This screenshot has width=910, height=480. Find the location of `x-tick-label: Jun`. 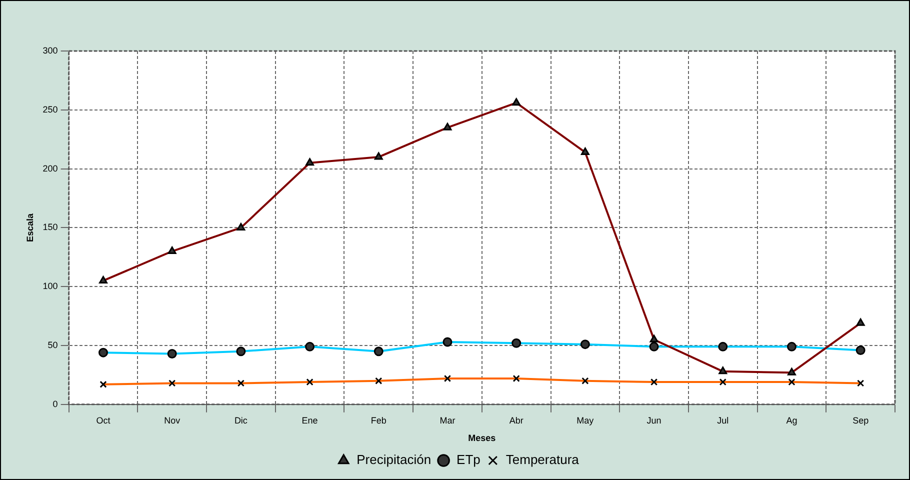

x-tick-label: Jun is located at coordinates (654, 420).